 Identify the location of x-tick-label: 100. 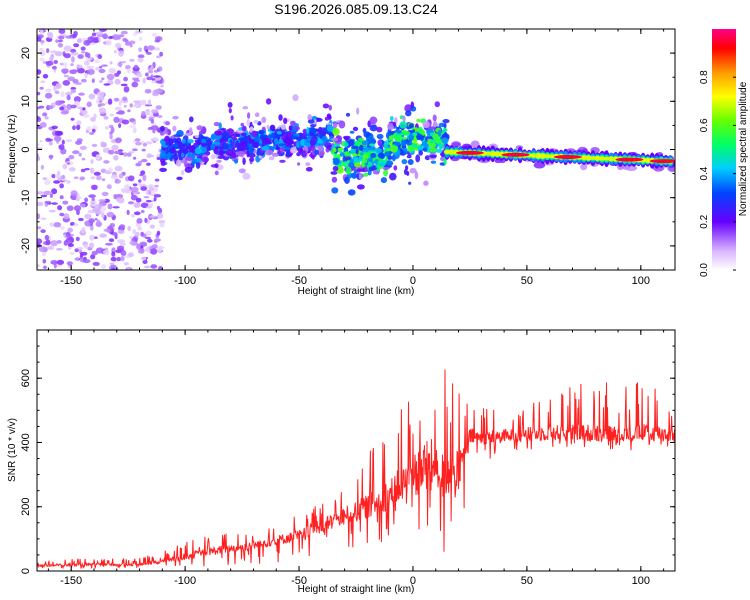
(641, 581).